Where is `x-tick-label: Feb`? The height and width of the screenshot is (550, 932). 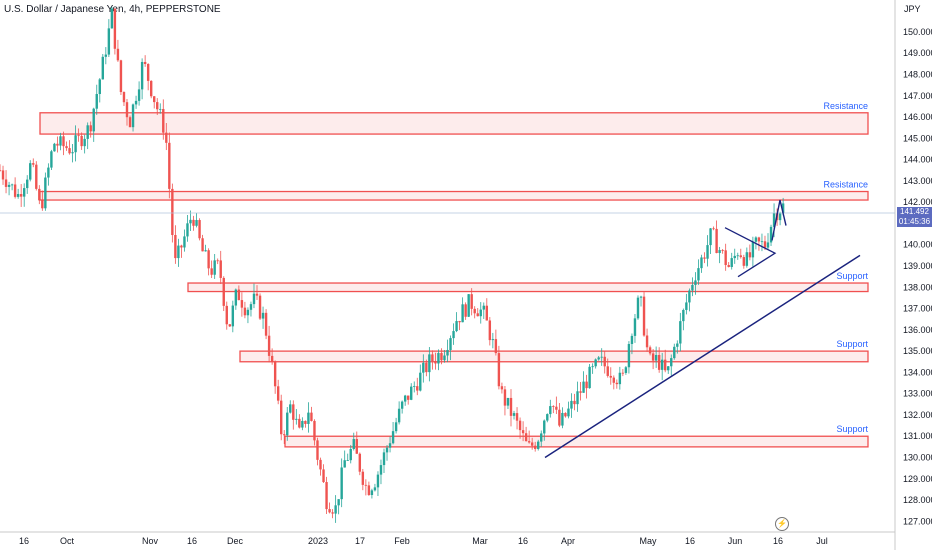 x-tick-label: Feb is located at coordinates (402, 541).